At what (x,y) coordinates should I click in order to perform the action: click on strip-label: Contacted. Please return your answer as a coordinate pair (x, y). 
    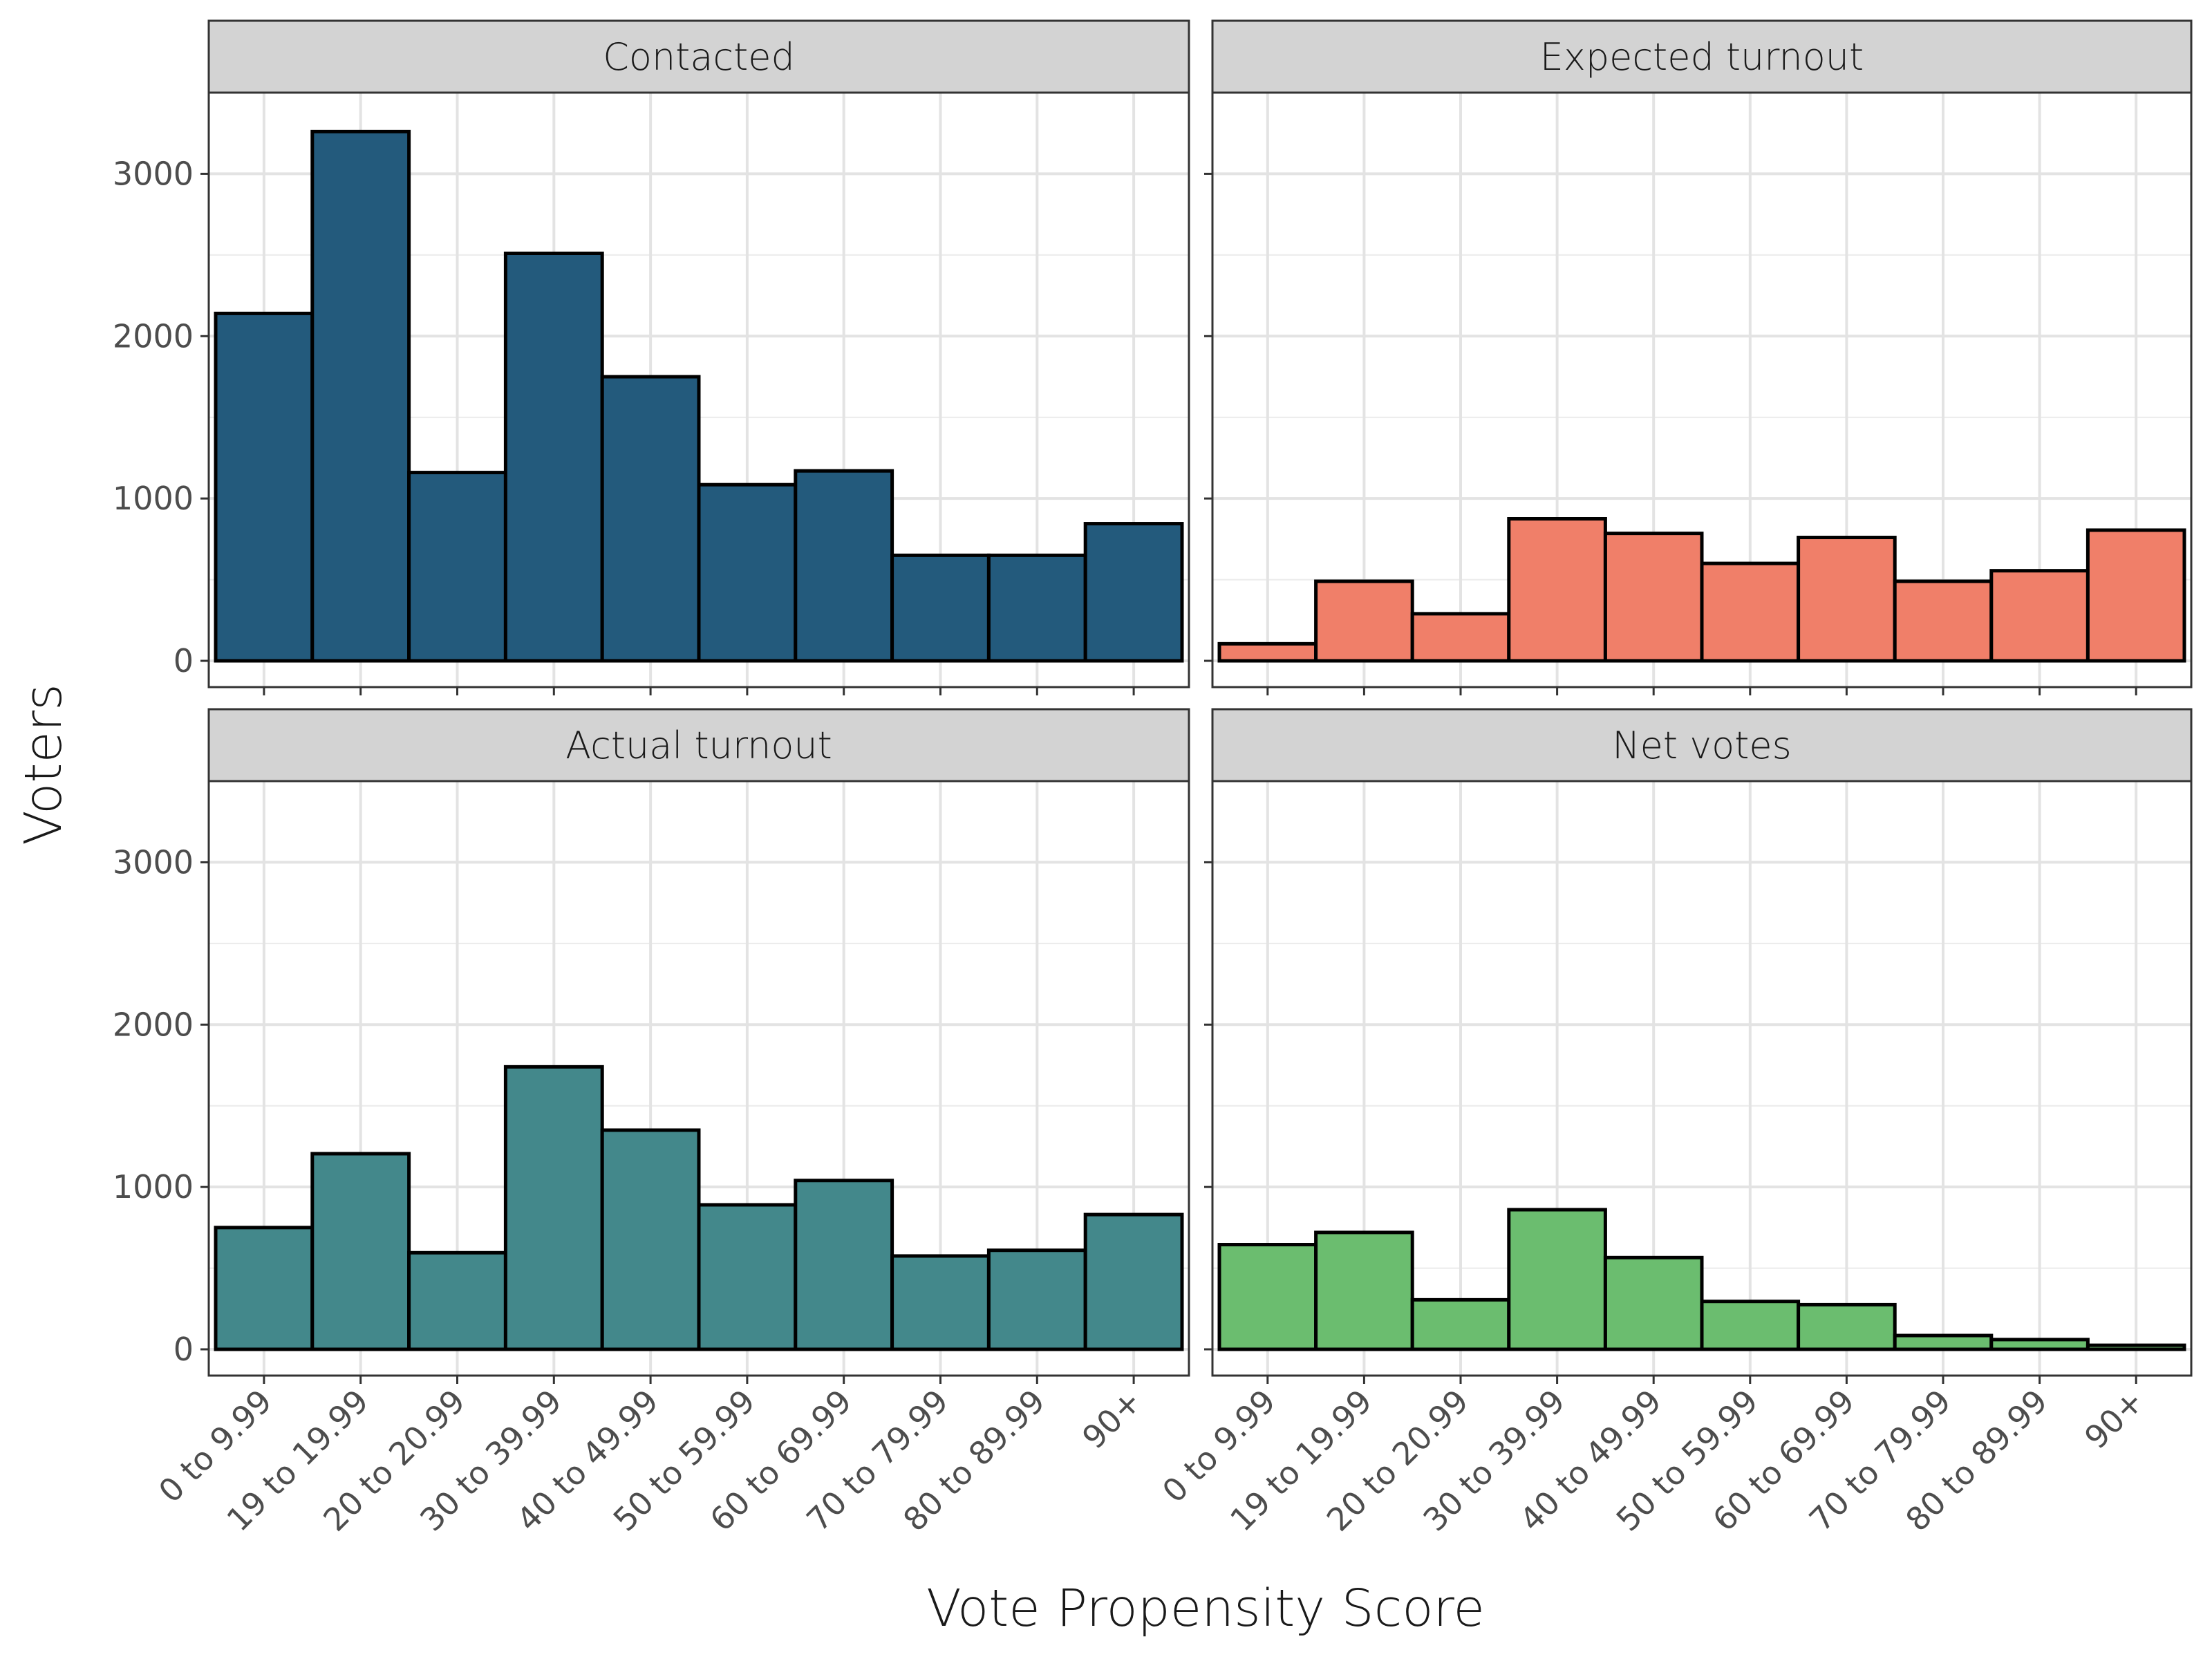
    Looking at the image, I should click on (699, 57).